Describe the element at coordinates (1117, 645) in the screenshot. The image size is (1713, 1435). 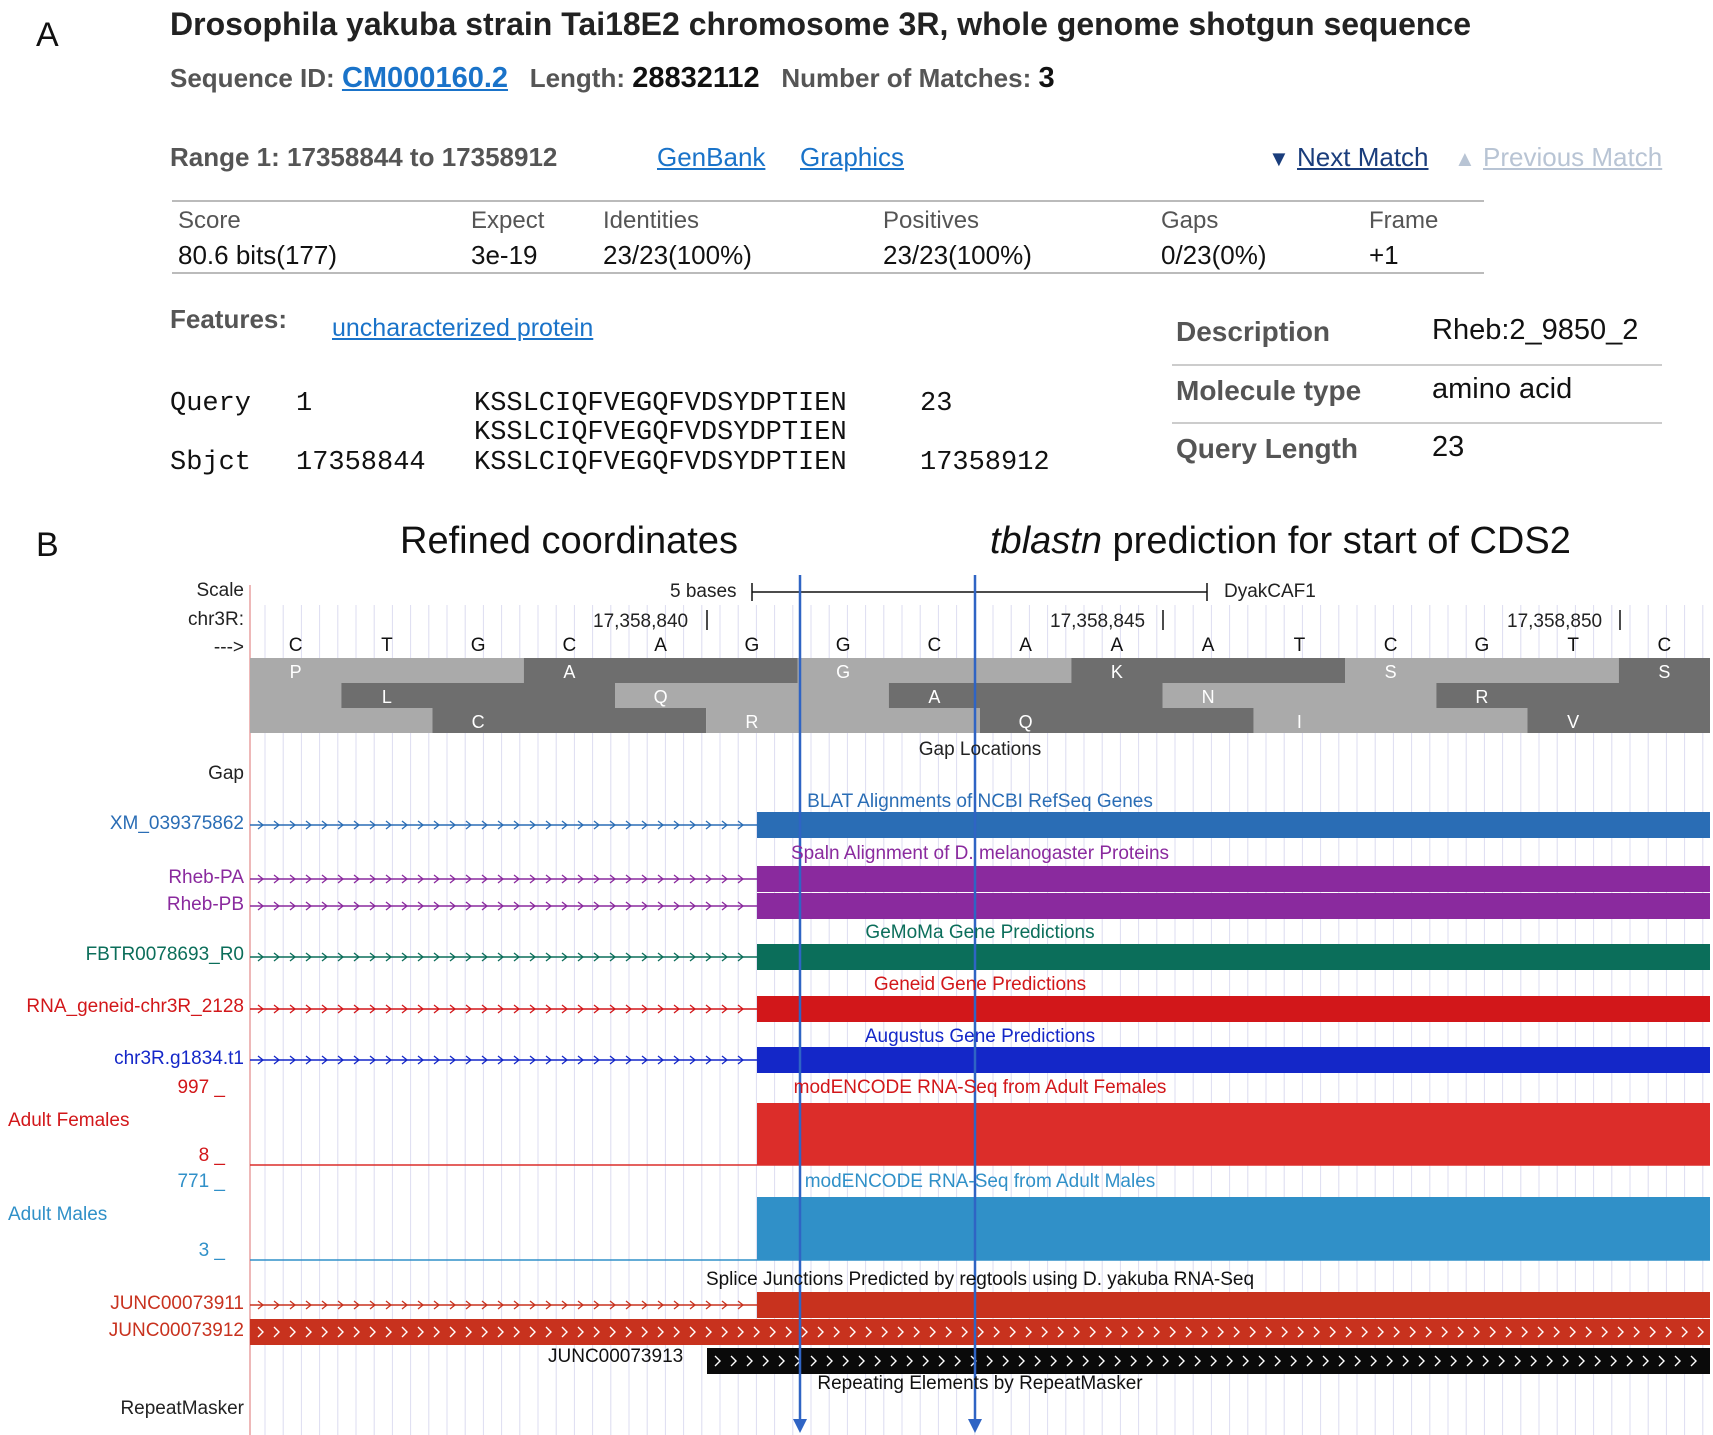
I see `base-letter: A` at that location.